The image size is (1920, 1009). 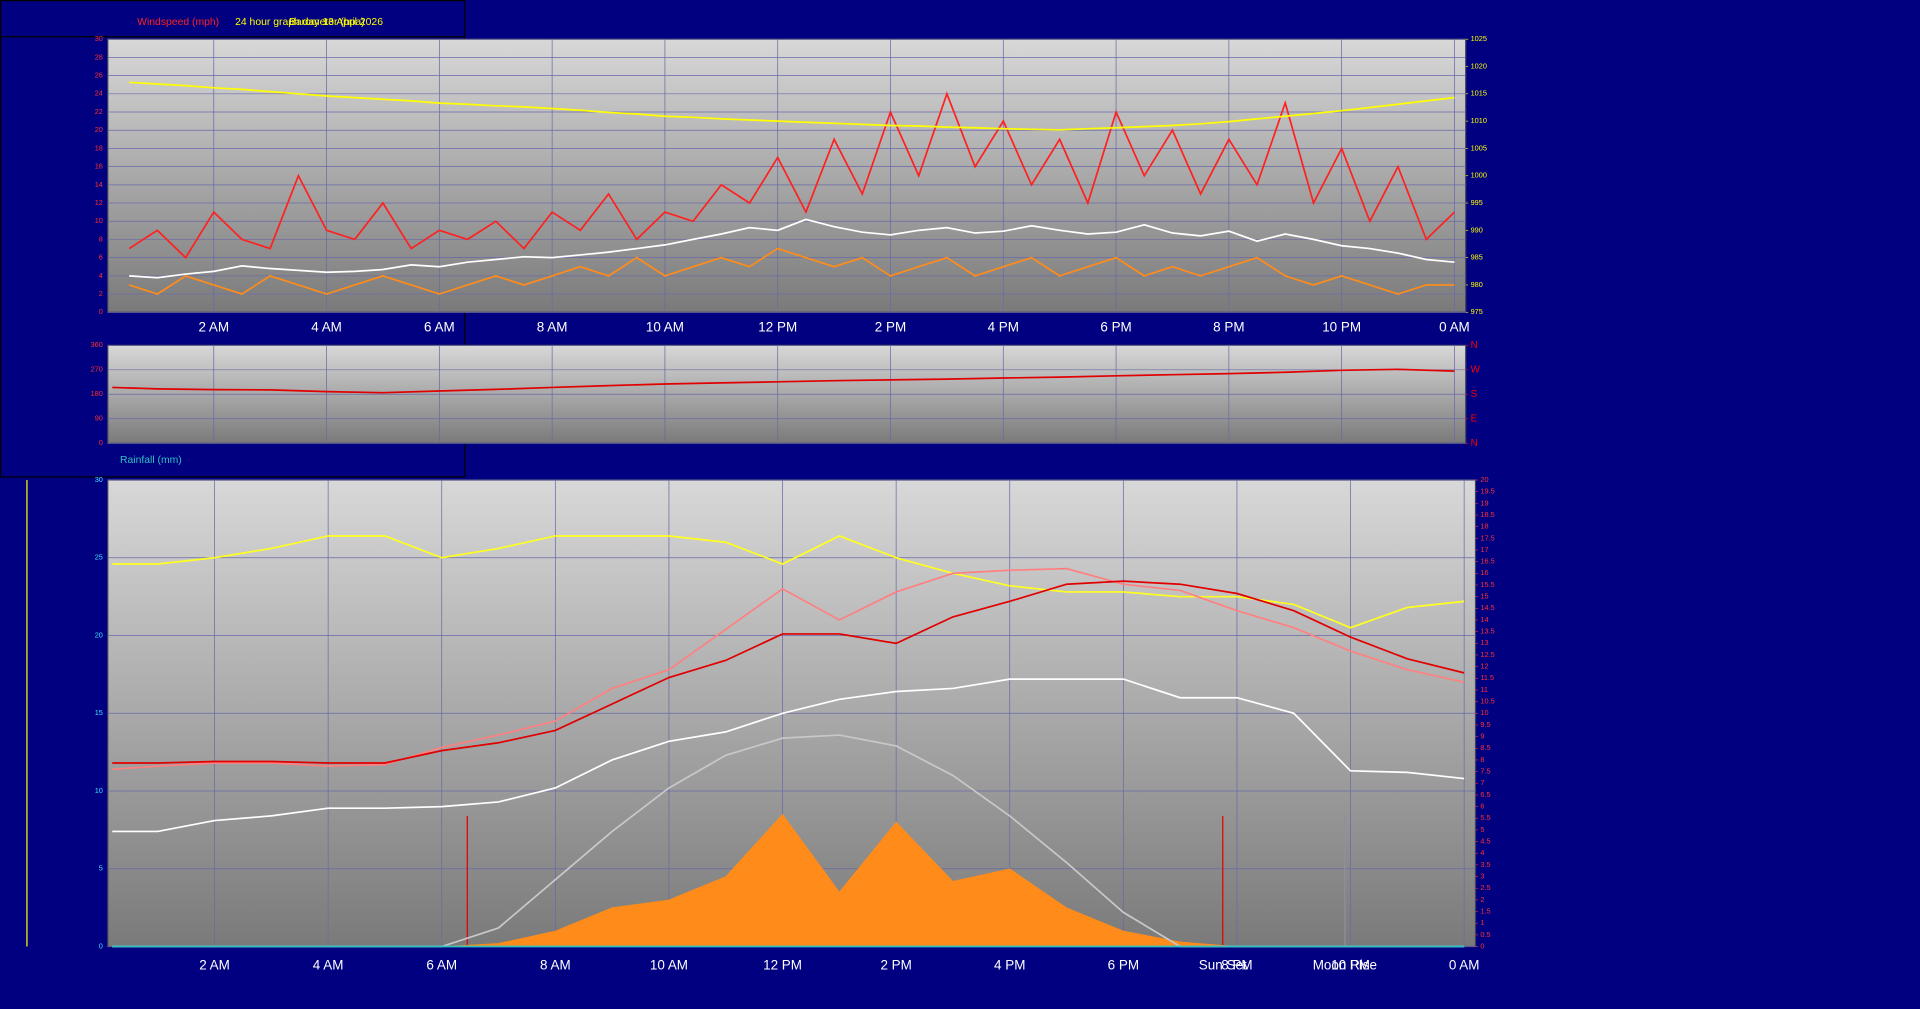 I want to click on y2-tick-label: W, so click(x=1476, y=369).